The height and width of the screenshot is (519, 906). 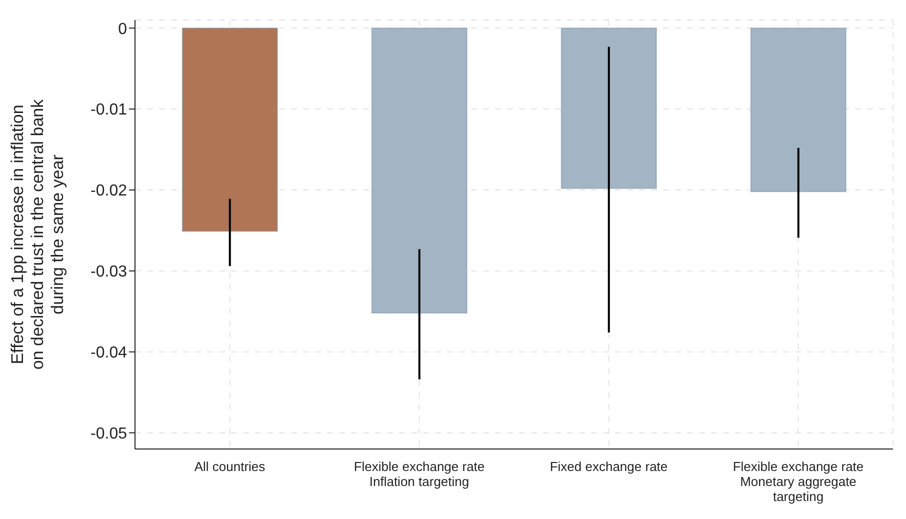 I want to click on x-tick-label: Flexible exchange rate Inflation targeting, so click(x=419, y=474).